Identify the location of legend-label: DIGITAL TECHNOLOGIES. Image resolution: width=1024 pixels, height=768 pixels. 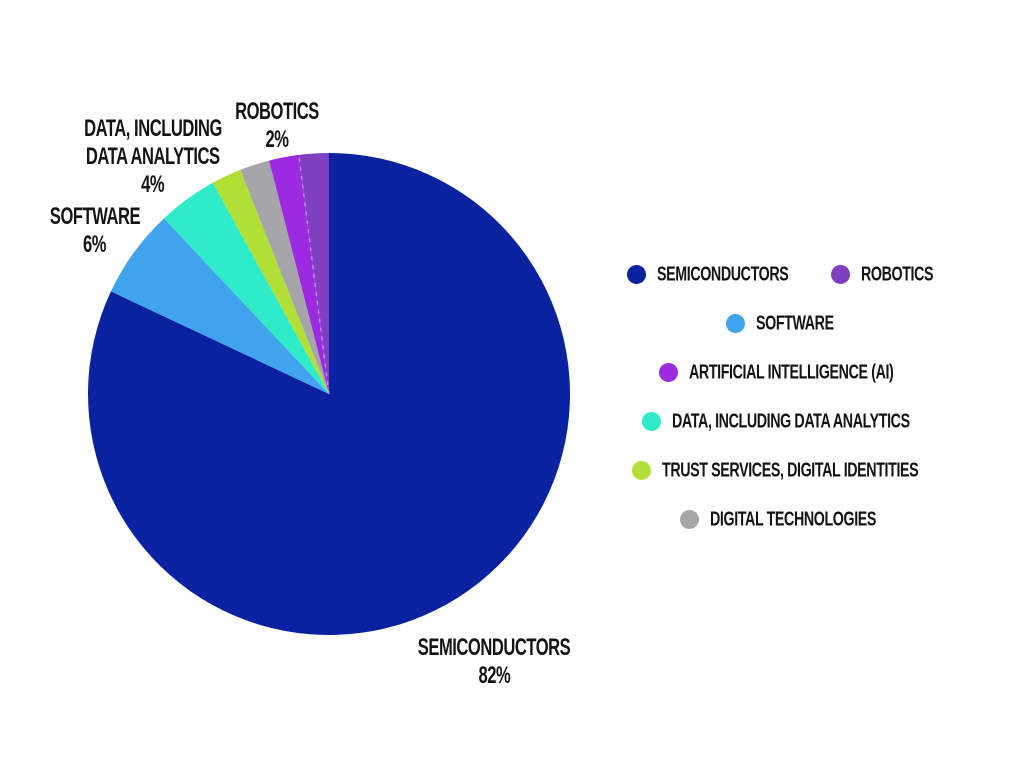
(792, 519).